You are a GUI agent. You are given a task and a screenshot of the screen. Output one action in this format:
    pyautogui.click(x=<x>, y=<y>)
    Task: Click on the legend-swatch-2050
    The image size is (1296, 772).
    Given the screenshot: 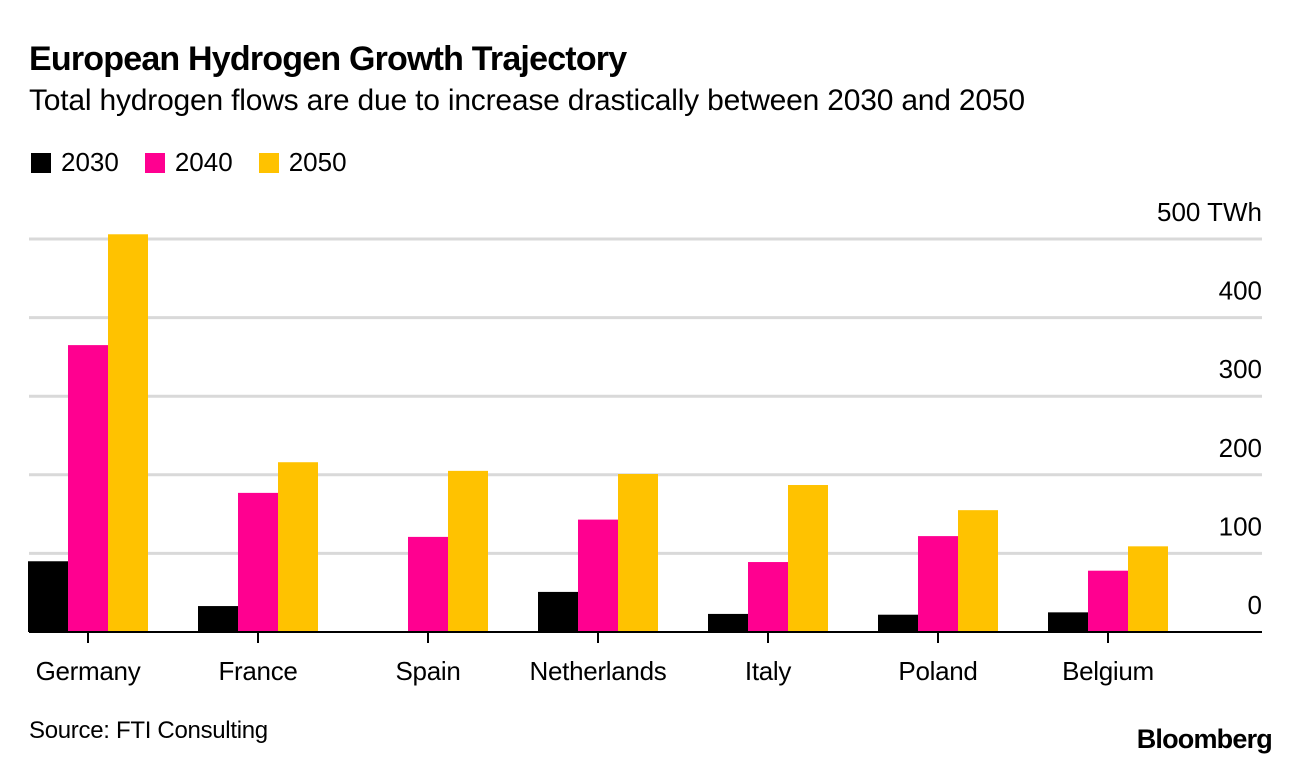 What is the action you would take?
    pyautogui.click(x=268, y=162)
    